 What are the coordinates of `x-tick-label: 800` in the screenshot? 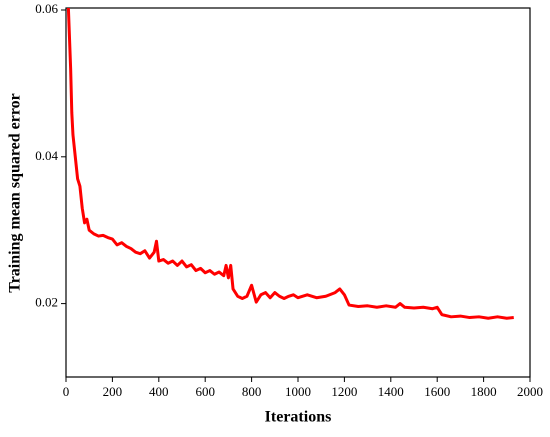 It's located at (252, 391).